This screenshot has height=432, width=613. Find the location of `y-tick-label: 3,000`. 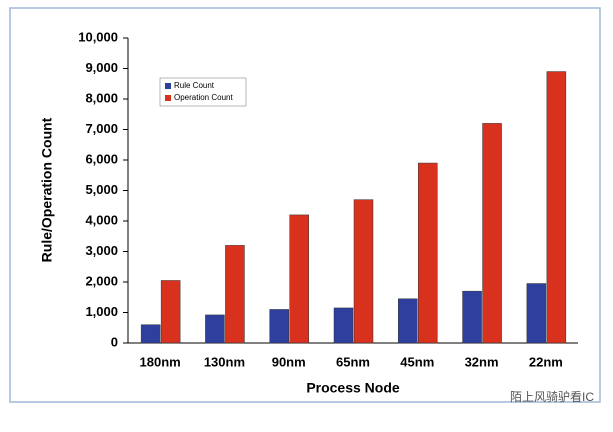

y-tick-label: 3,000 is located at coordinates (101, 250).